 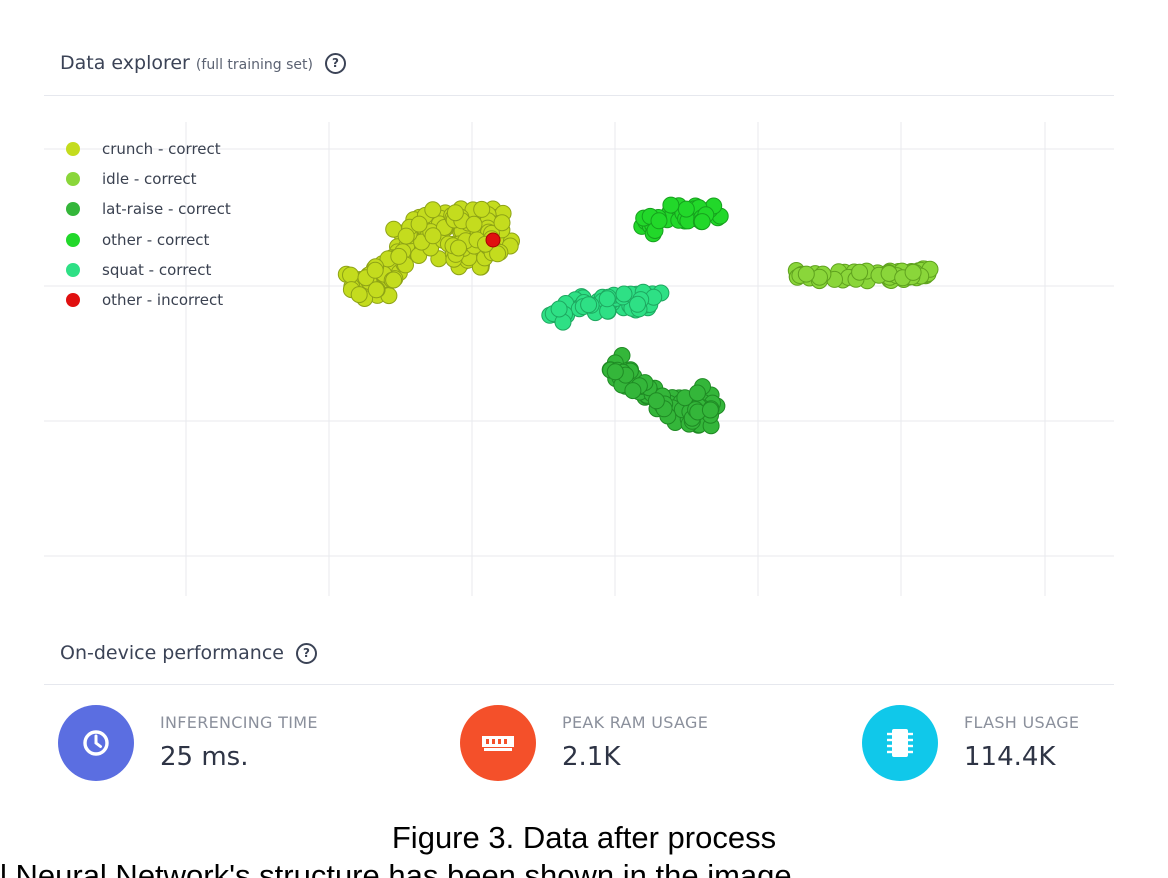 I want to click on metric-flash-usage: FLASH USAGE 114.4K, so click(x=970, y=743).